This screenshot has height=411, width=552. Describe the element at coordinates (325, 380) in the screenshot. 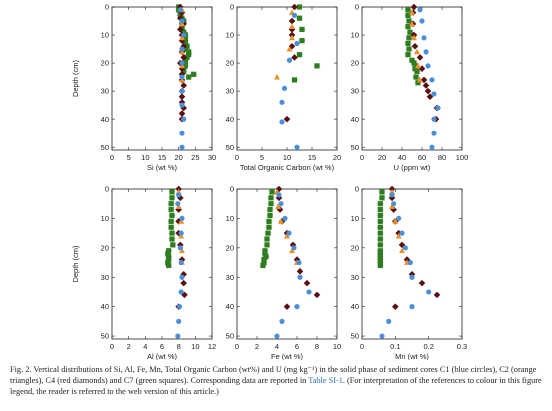

I see `caption-link-table: Table SI-1` at that location.